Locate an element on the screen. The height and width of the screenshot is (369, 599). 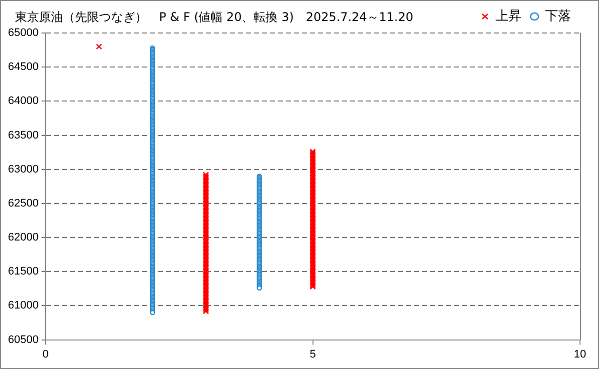
y-tick-label: 62500 is located at coordinates (23, 203).